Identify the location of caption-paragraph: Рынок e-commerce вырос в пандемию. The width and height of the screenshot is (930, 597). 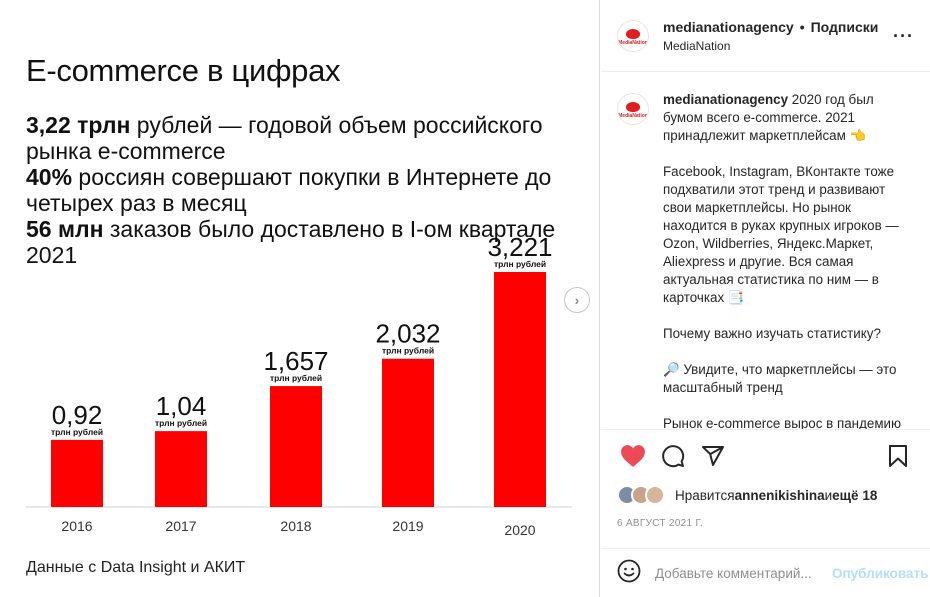
(782, 423).